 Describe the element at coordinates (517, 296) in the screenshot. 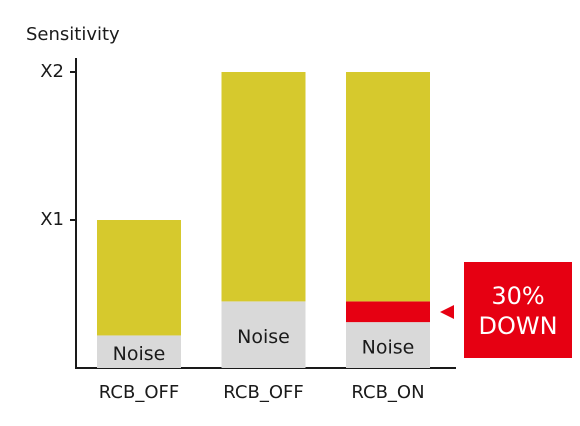

I see `annotation-text: 30%` at that location.